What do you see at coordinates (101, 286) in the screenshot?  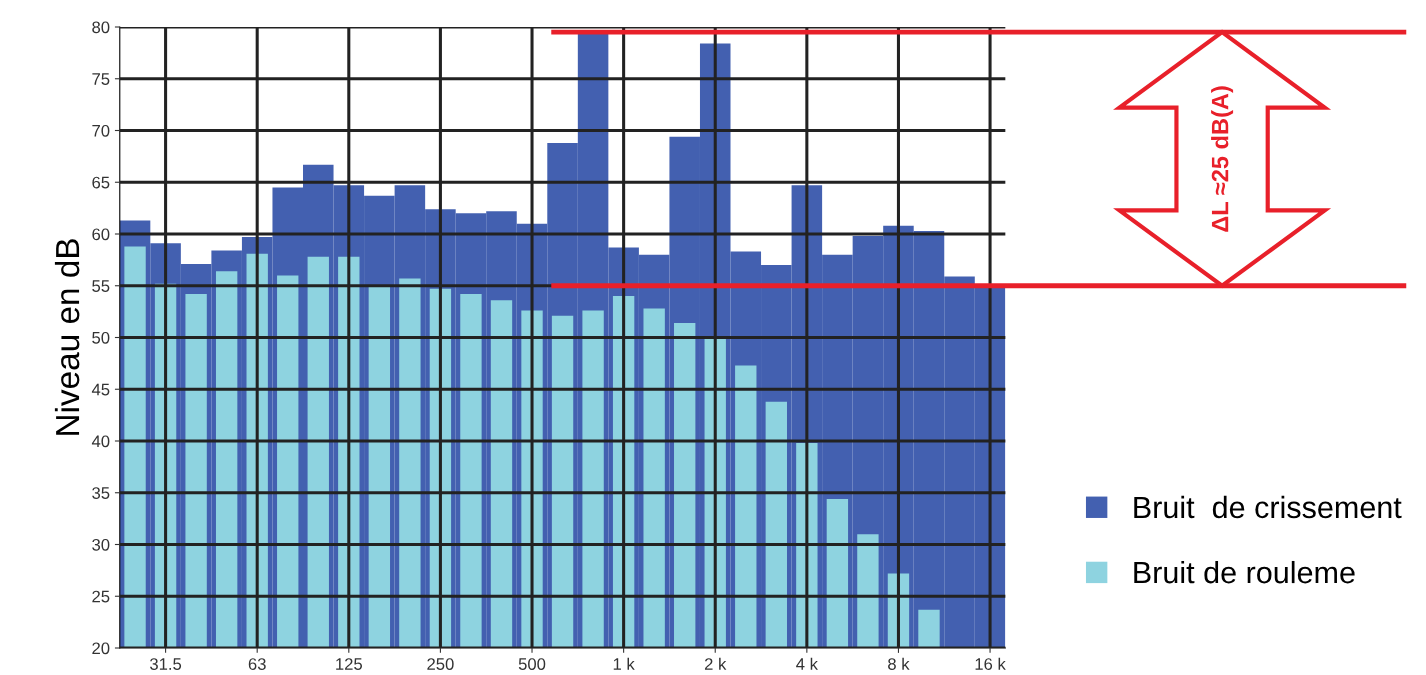 I see `y-tick-label: 55` at bounding box center [101, 286].